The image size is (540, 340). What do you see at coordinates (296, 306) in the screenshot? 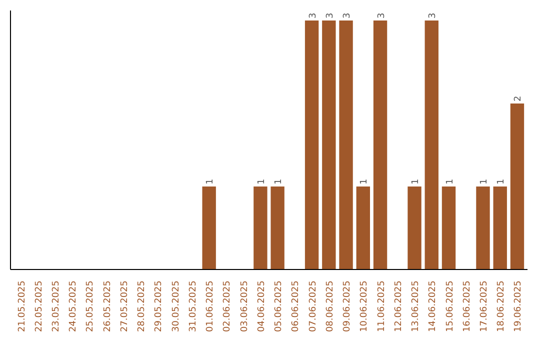
I see `x-tick-label: 06.06.2025` at bounding box center [296, 306].